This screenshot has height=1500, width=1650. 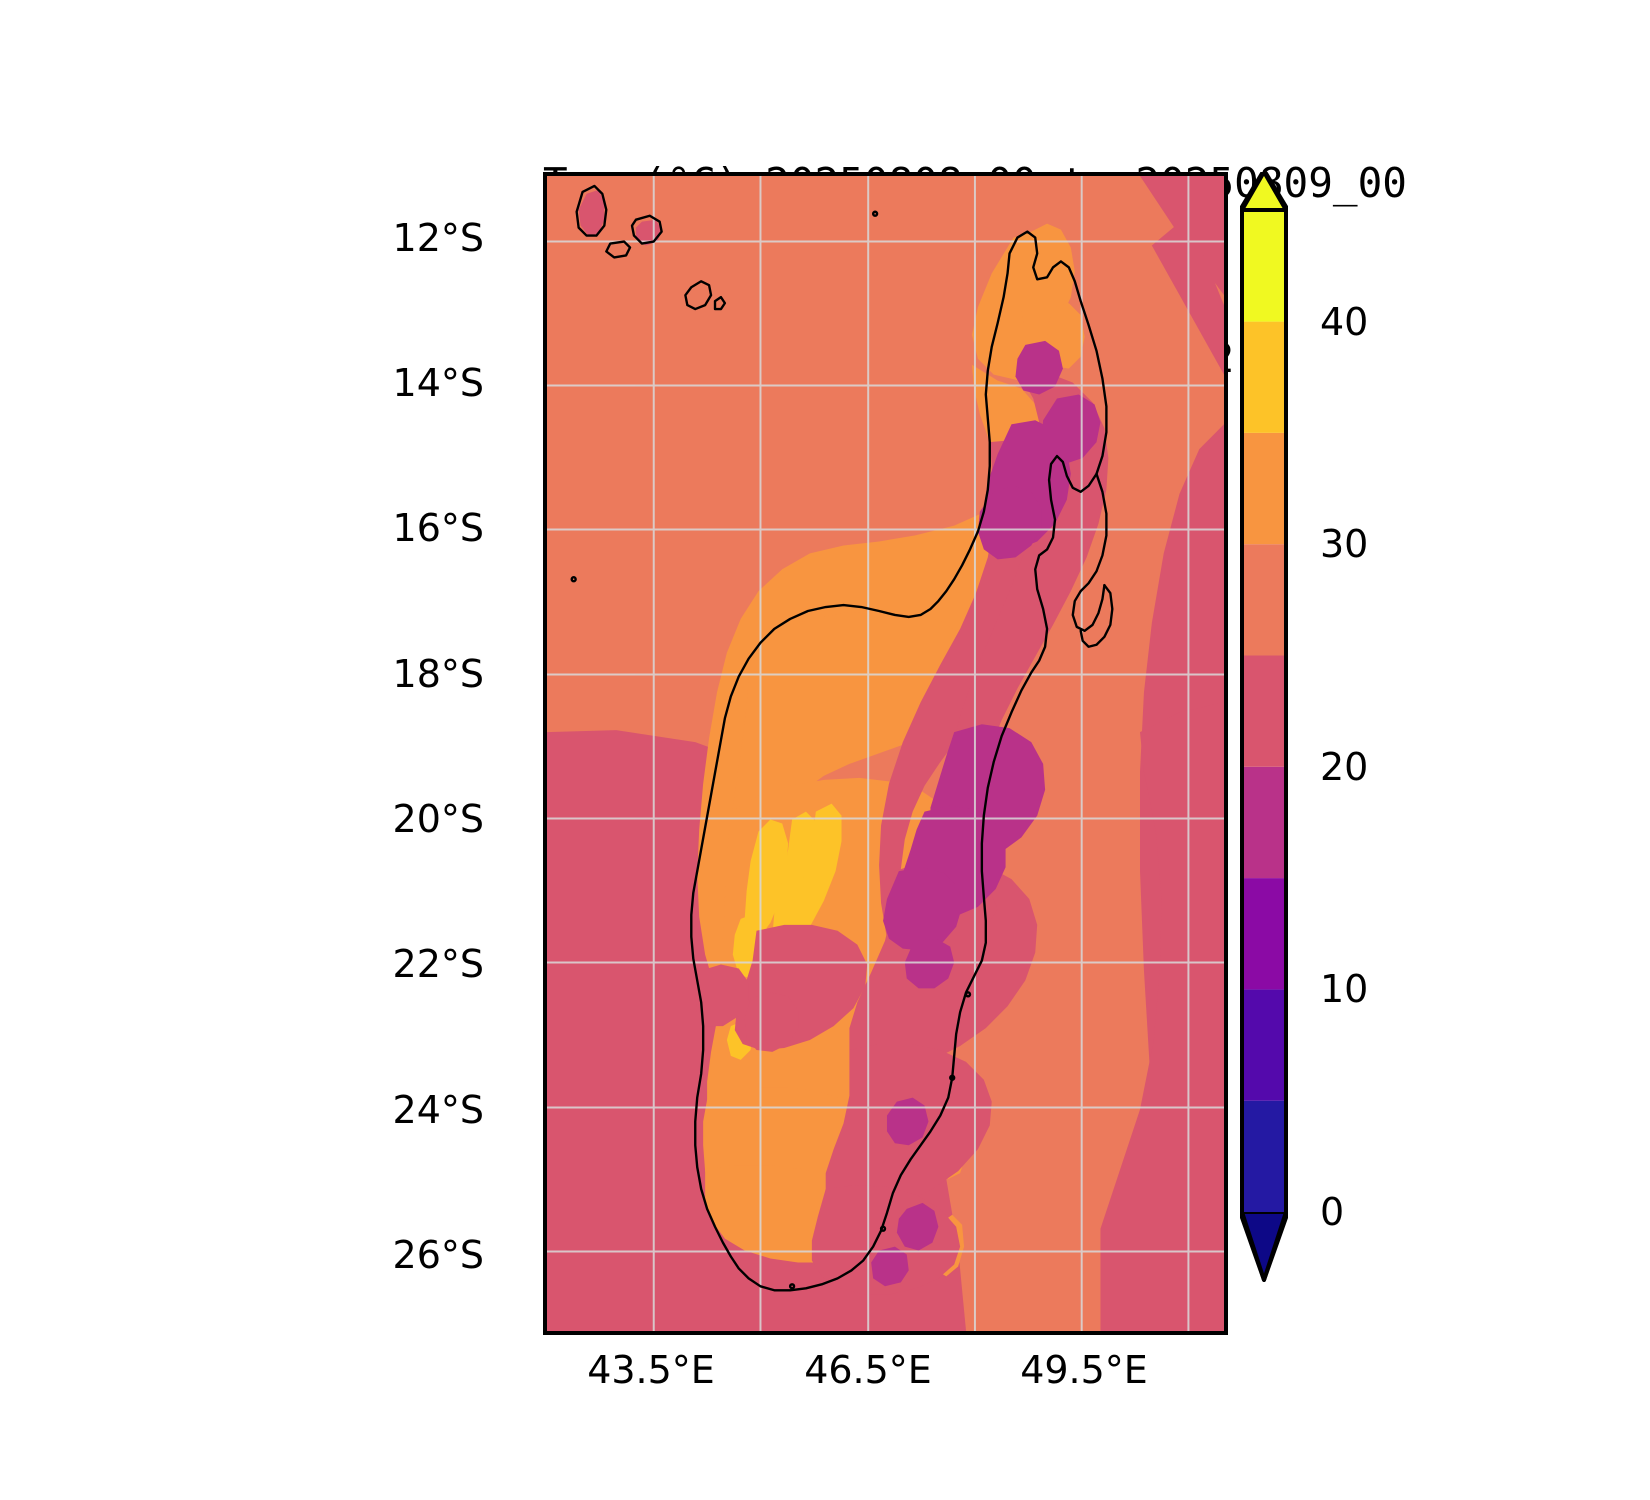 What do you see at coordinates (438, 383) in the screenshot?
I see `ytick-label-1: 14°S` at bounding box center [438, 383].